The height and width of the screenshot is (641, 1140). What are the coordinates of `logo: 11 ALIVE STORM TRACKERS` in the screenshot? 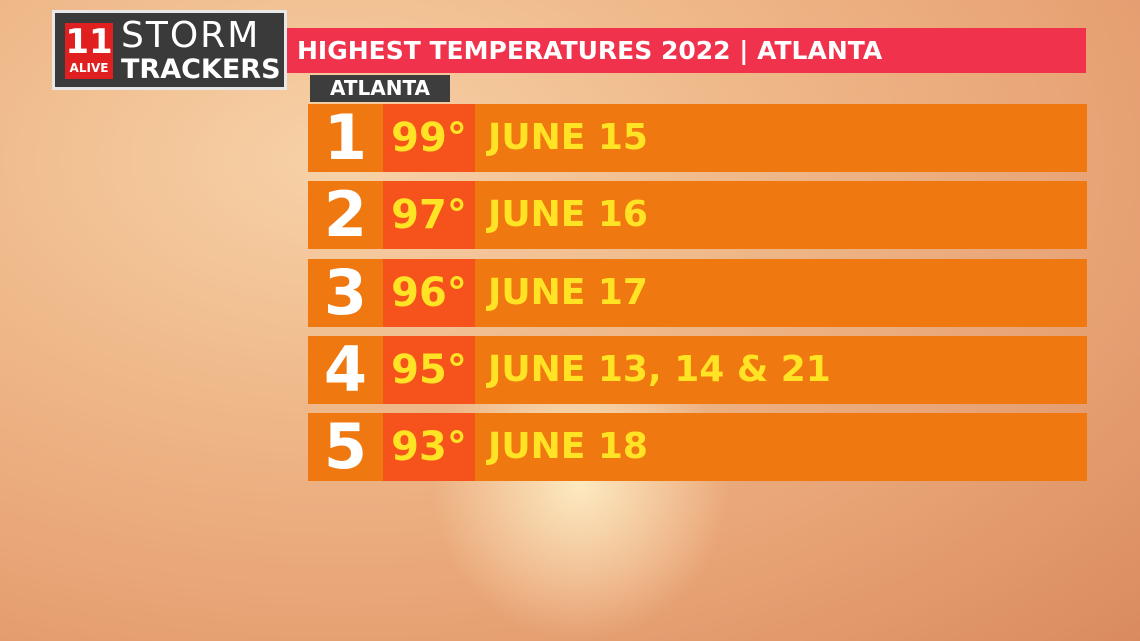 It's located at (169, 50).